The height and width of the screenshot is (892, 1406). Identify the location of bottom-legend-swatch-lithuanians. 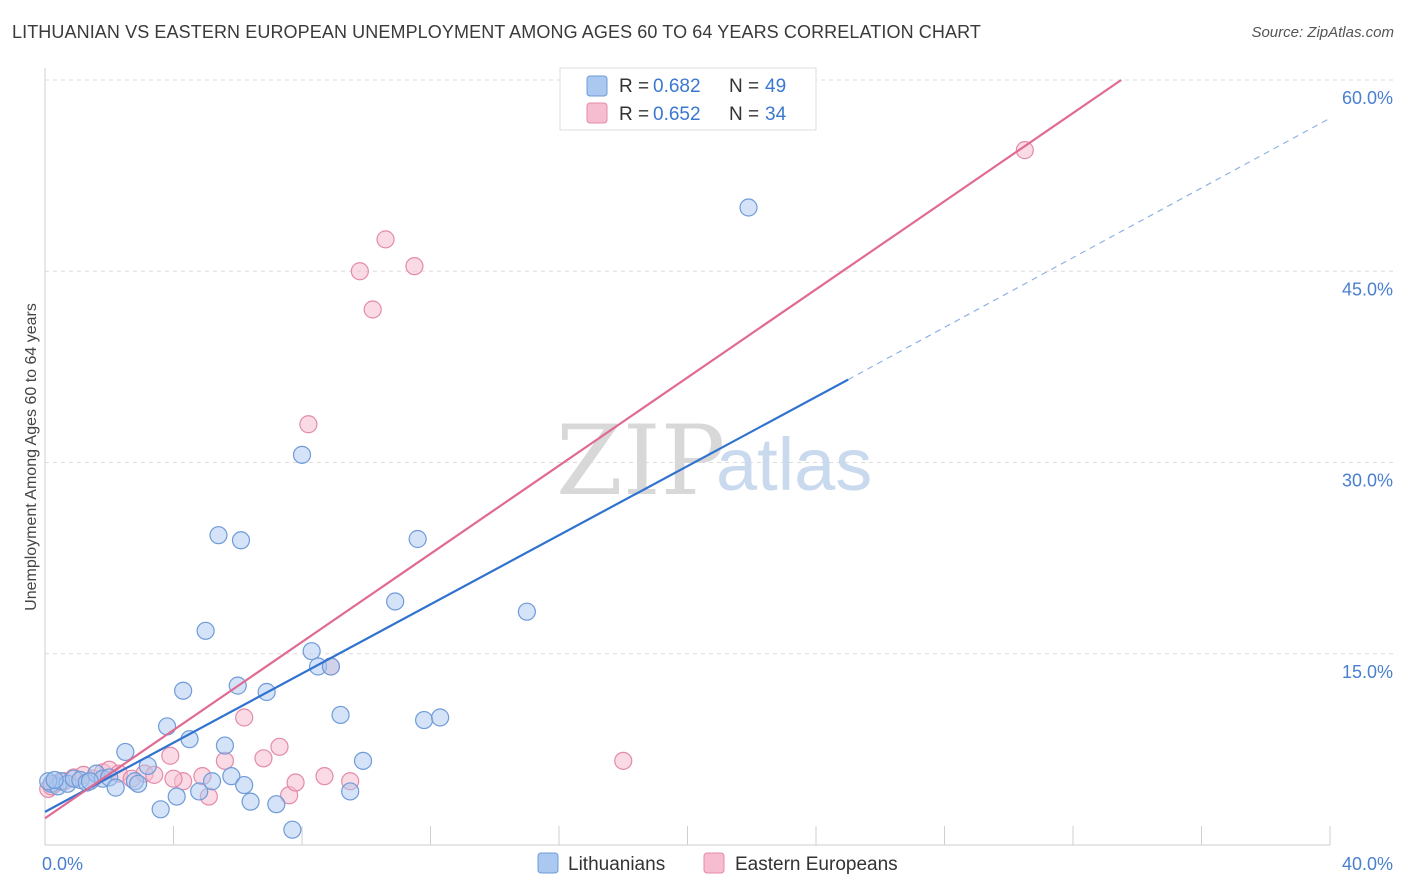
(548, 863).